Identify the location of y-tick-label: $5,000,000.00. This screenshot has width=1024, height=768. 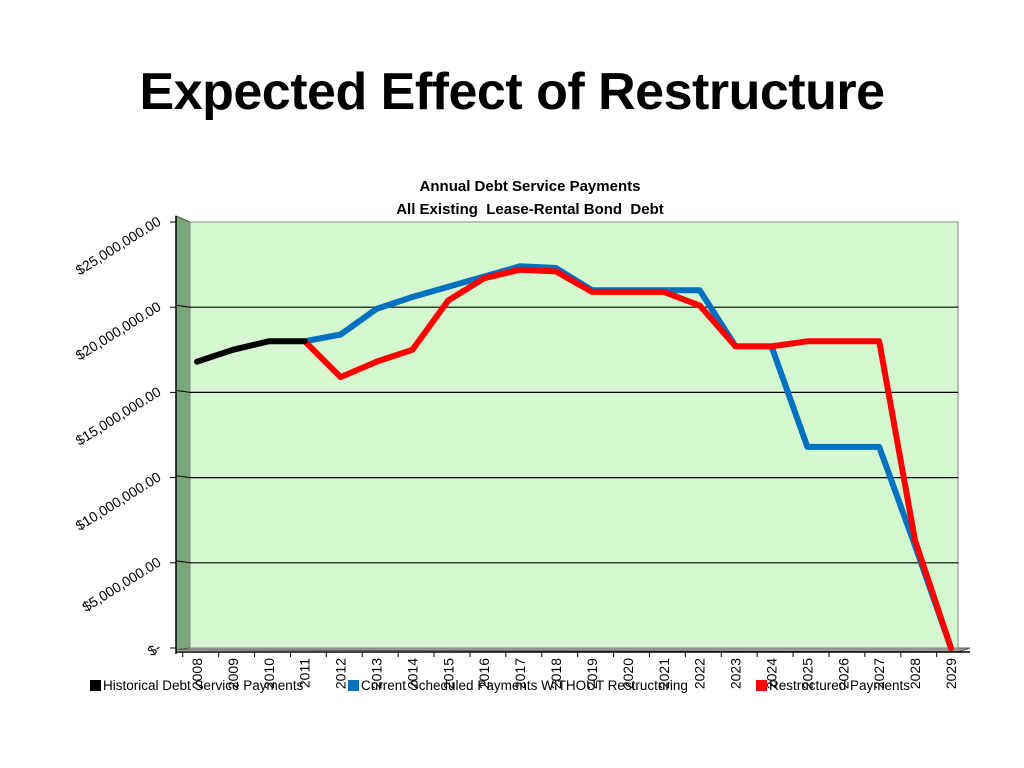
(121, 584).